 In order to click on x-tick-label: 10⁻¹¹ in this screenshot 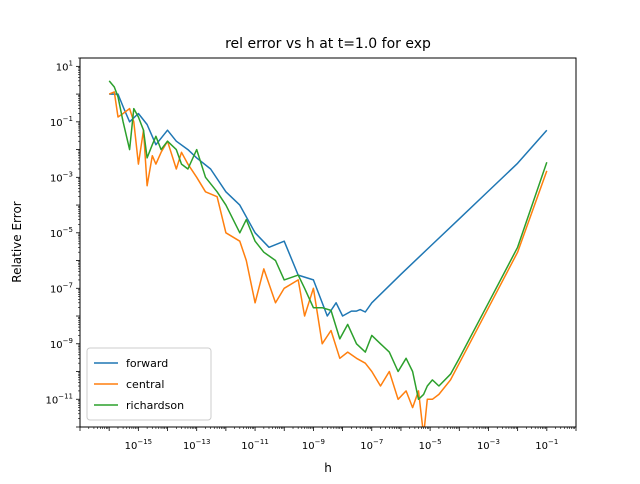, I will do `click(255, 445)`.